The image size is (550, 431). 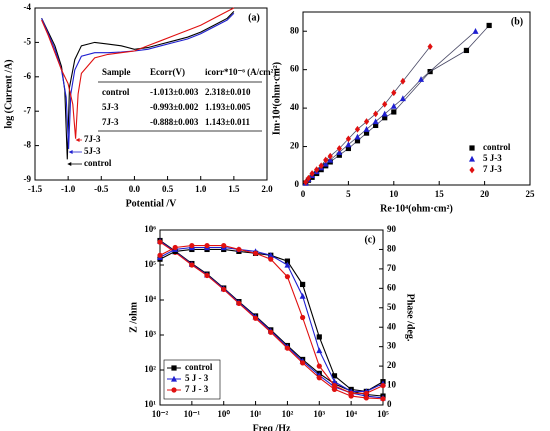 What do you see at coordinates (160, 414) in the screenshot?
I see `x-tick-label: 10⁻²` at bounding box center [160, 414].